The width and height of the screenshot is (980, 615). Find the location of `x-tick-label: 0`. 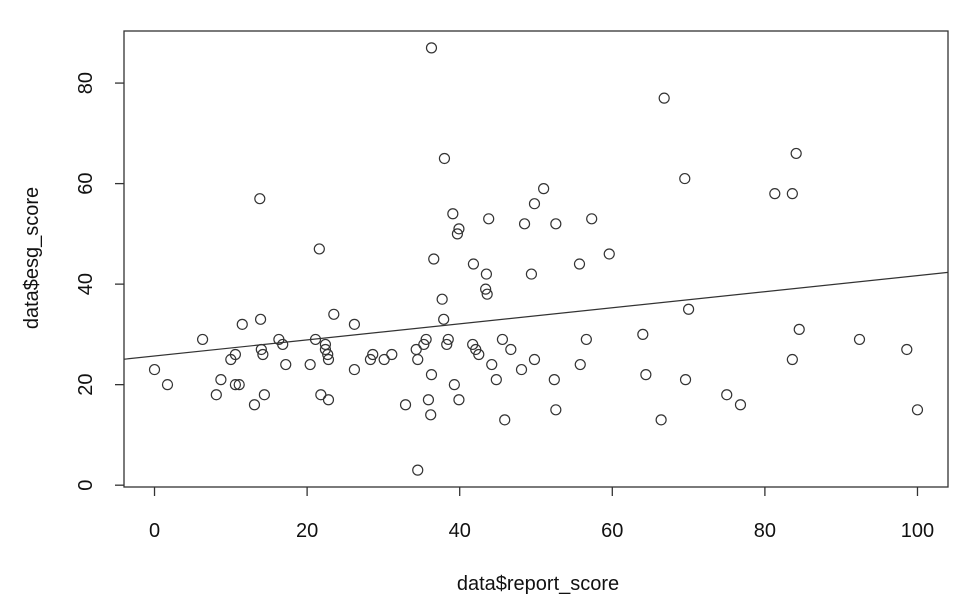

x-tick-label: 0 is located at coordinates (154, 531).